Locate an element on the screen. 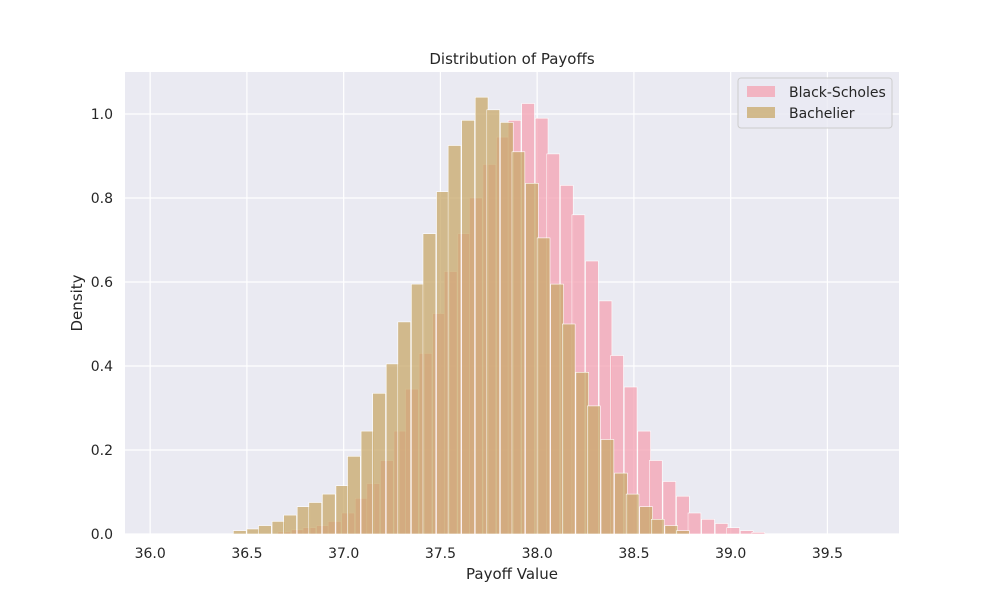 The height and width of the screenshot is (600, 1000). x-axis-title: Payoff Value is located at coordinates (512, 574).